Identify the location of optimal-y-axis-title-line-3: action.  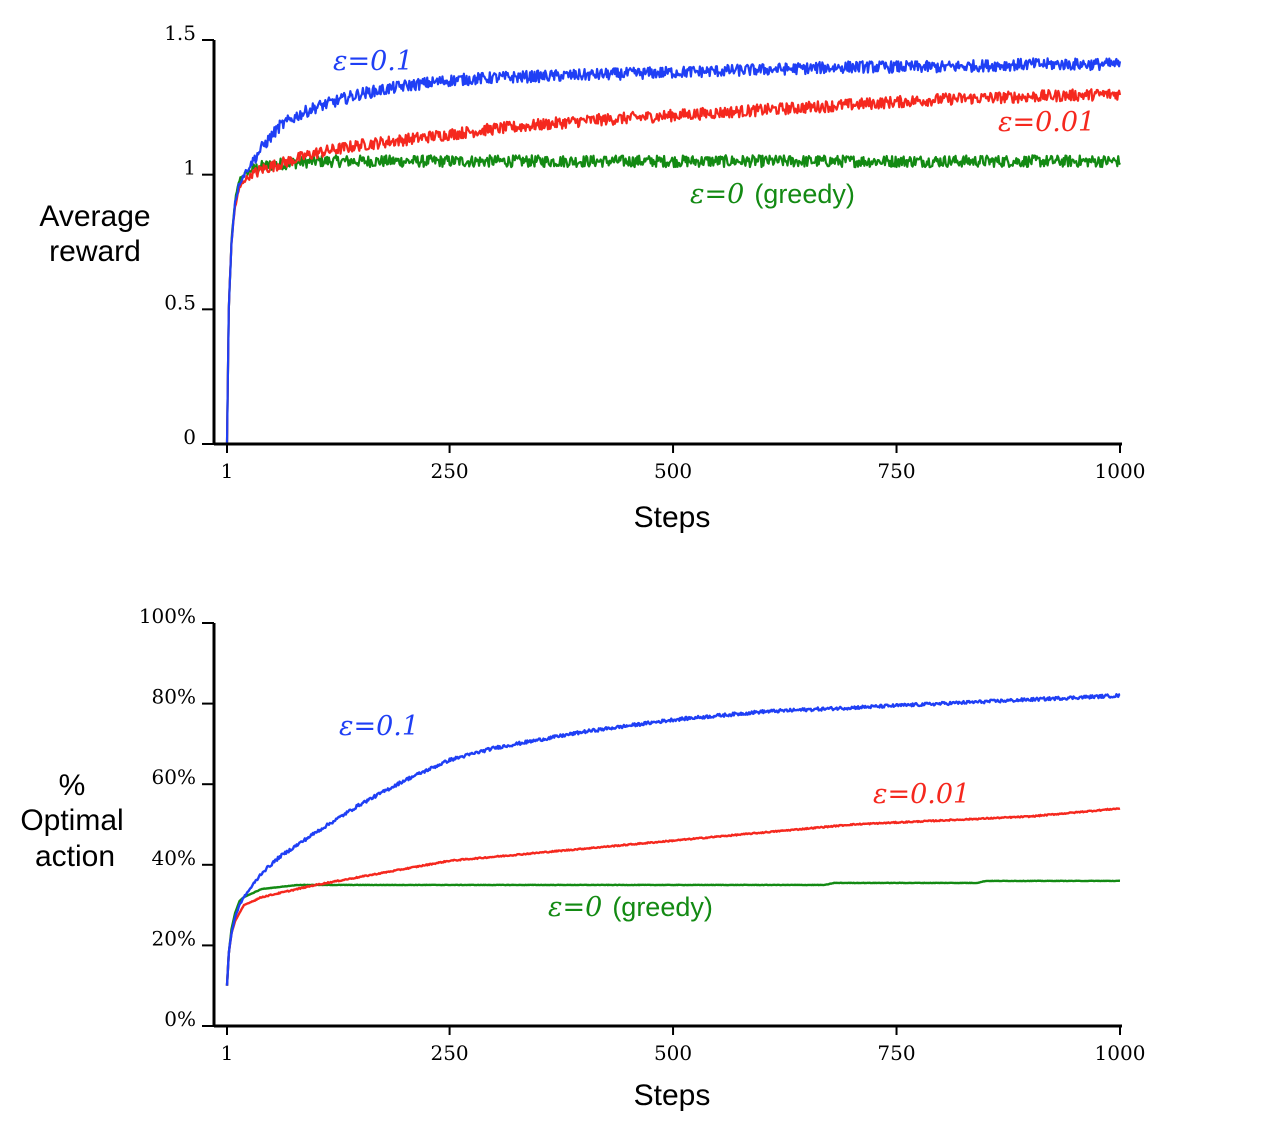
(75, 856).